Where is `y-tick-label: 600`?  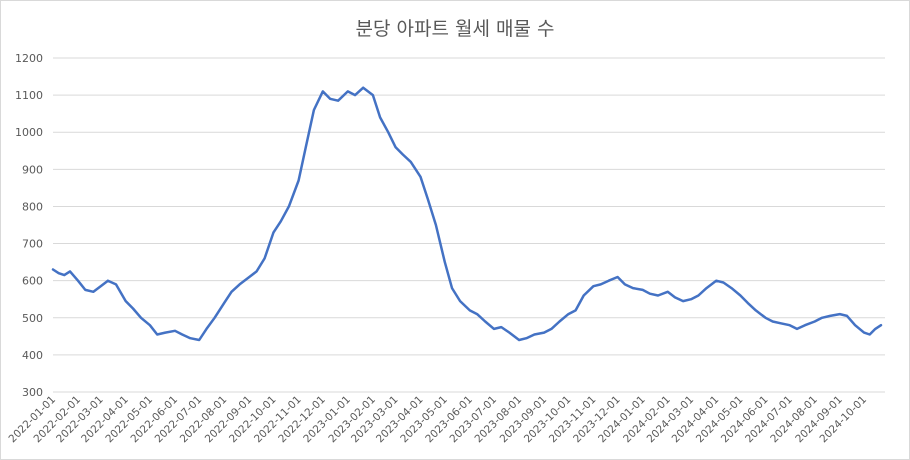
y-tick-label: 600 is located at coordinates (32, 281).